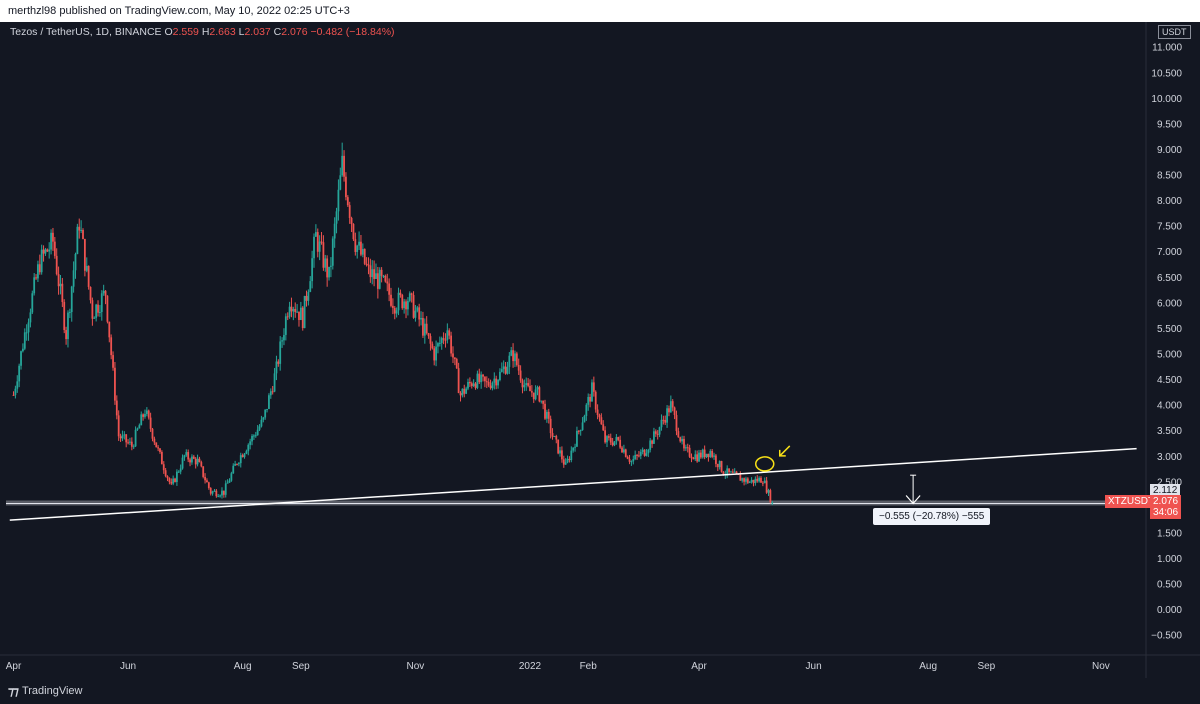 Image resolution: width=1200 pixels, height=704 pixels. What do you see at coordinates (52, 691) in the screenshot?
I see `brand-name: TradingView` at bounding box center [52, 691].